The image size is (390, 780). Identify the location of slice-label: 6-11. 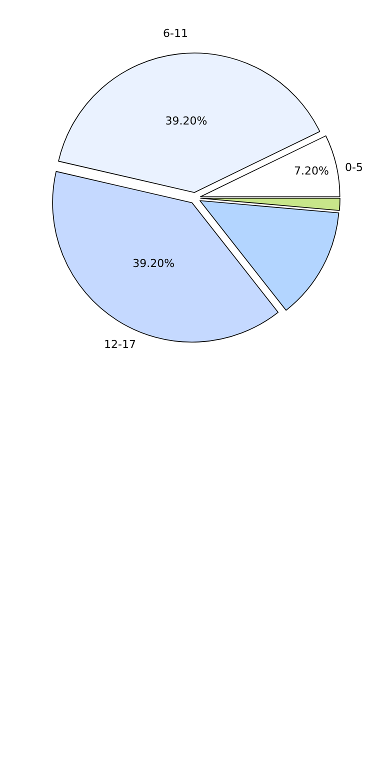
(175, 33).